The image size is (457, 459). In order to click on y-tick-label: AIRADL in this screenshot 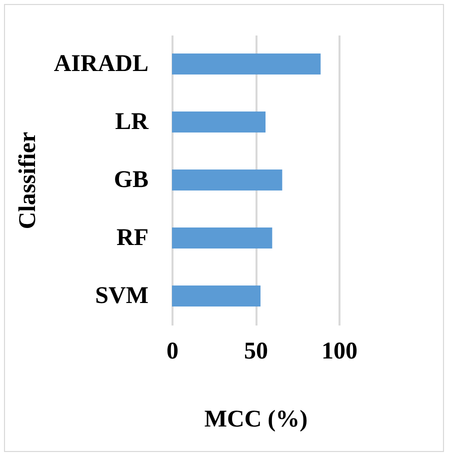, I will do `click(101, 64)`.